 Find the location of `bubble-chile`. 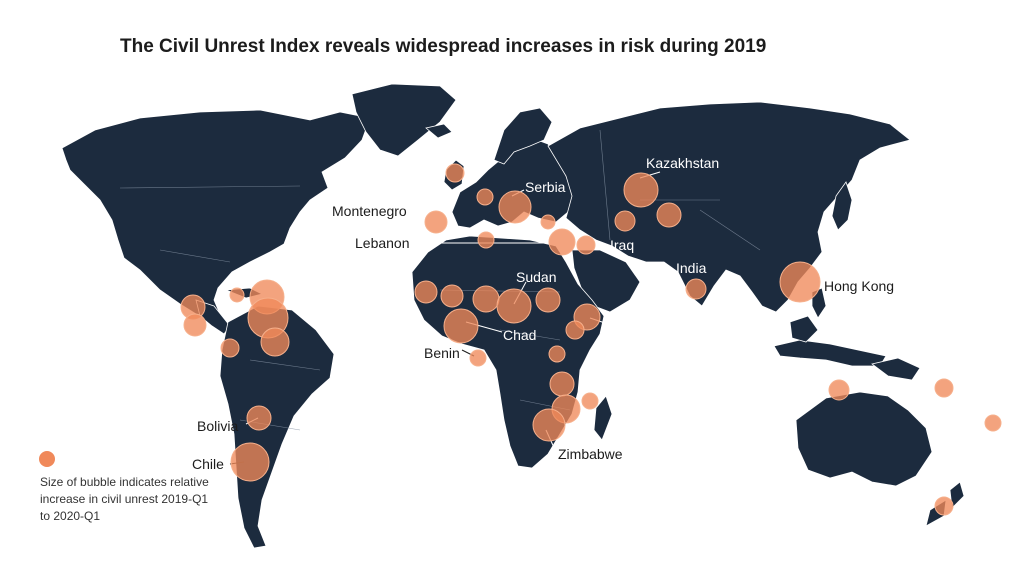

bubble-chile is located at coordinates (250, 462).